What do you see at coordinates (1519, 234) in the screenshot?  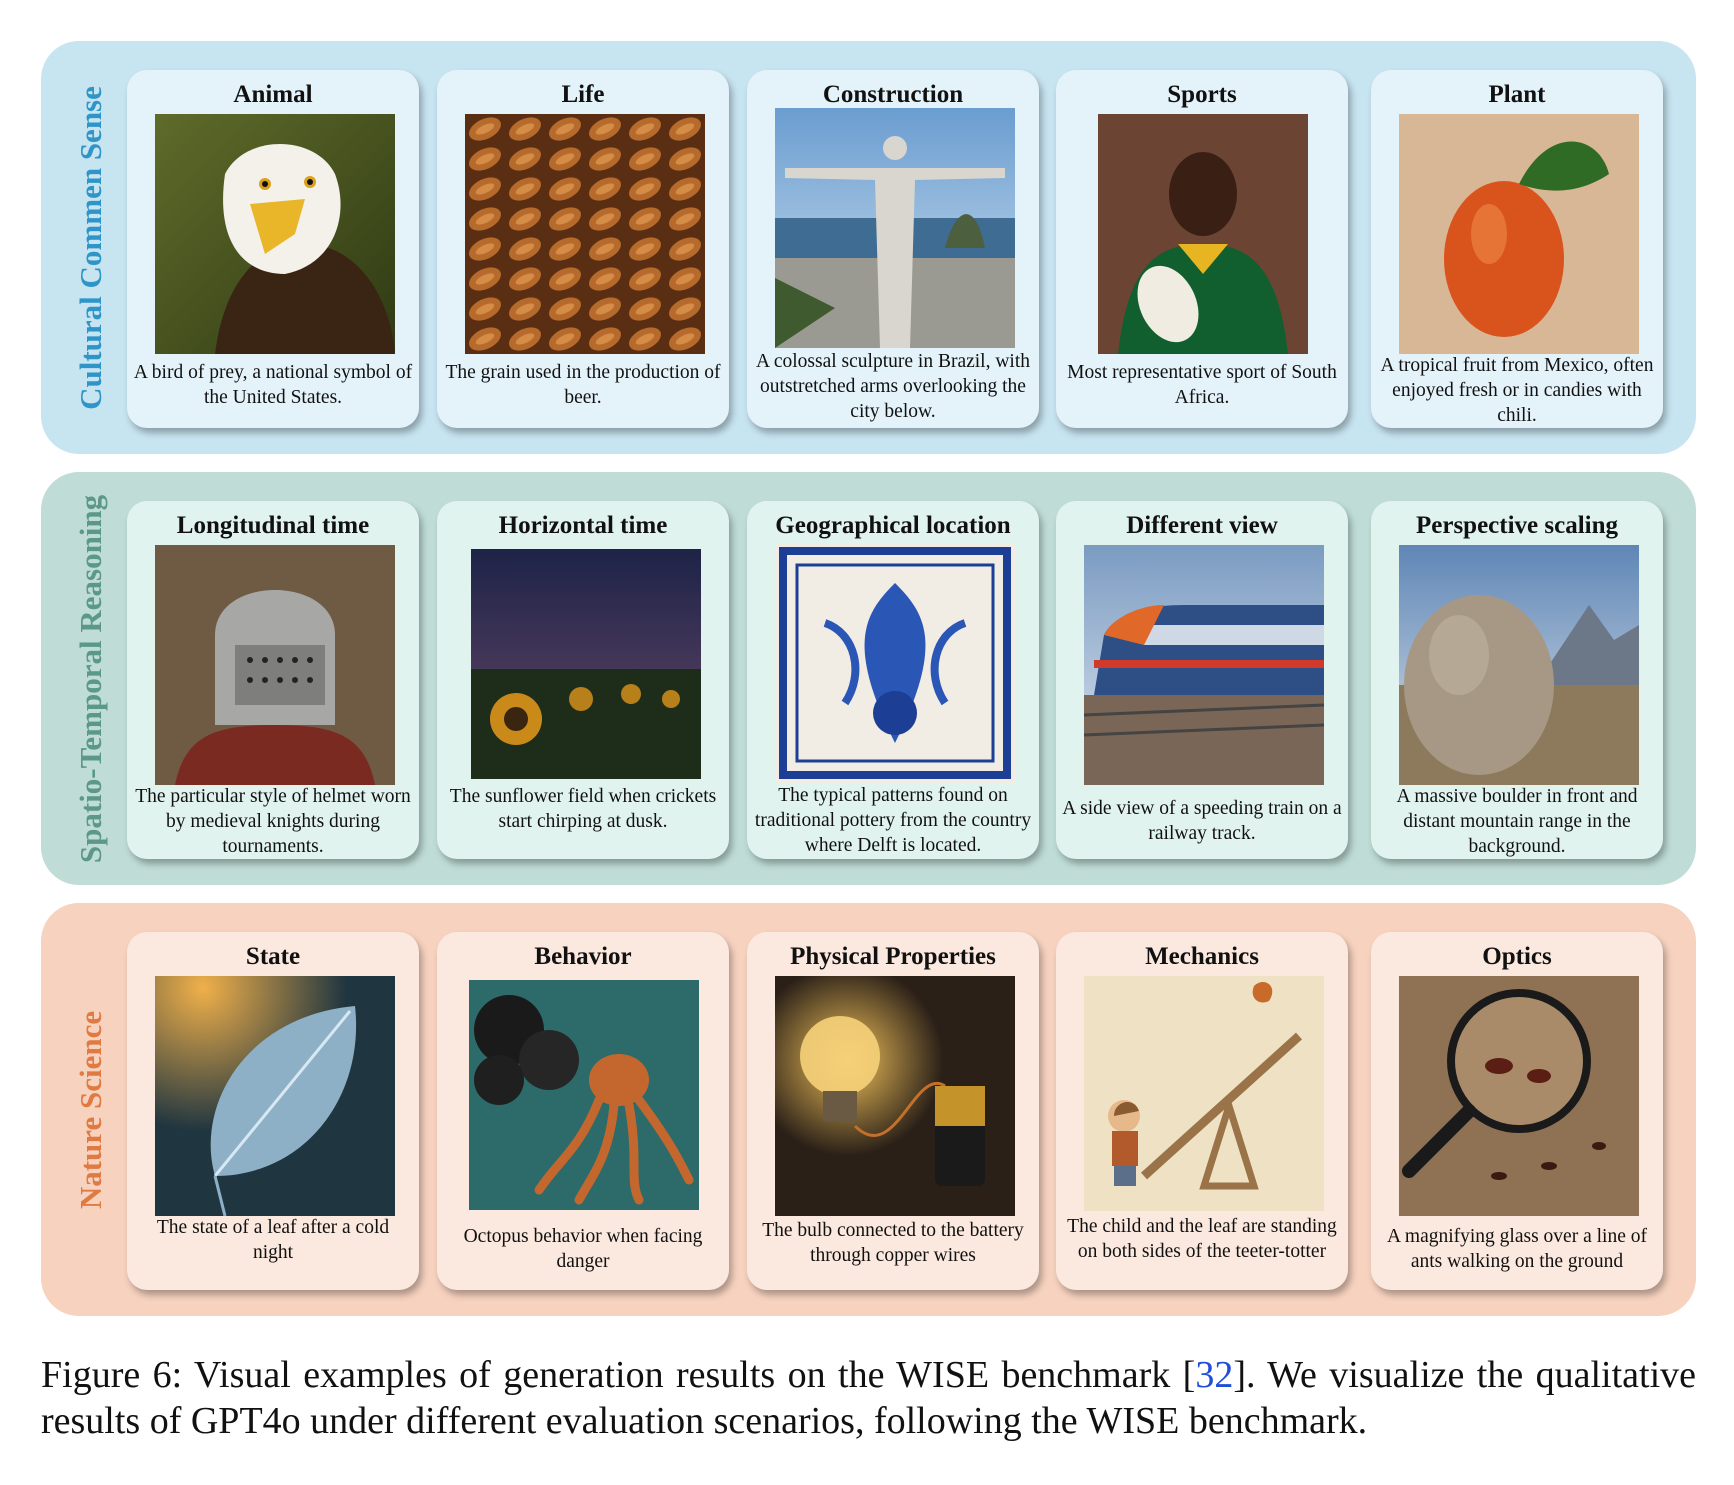 I see `mamey-fruit-image` at bounding box center [1519, 234].